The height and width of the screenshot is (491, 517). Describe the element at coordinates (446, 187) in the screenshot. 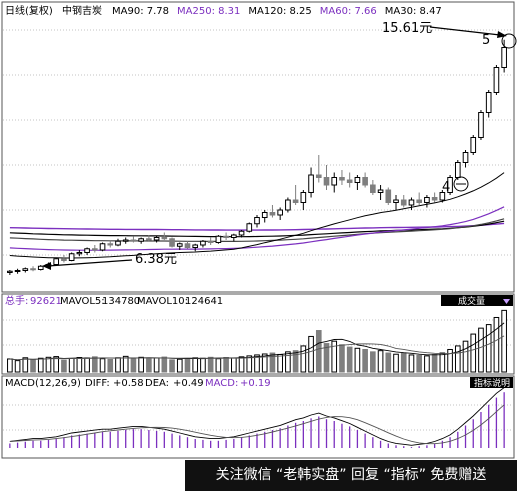

I see `marker-4-label: 4` at that location.